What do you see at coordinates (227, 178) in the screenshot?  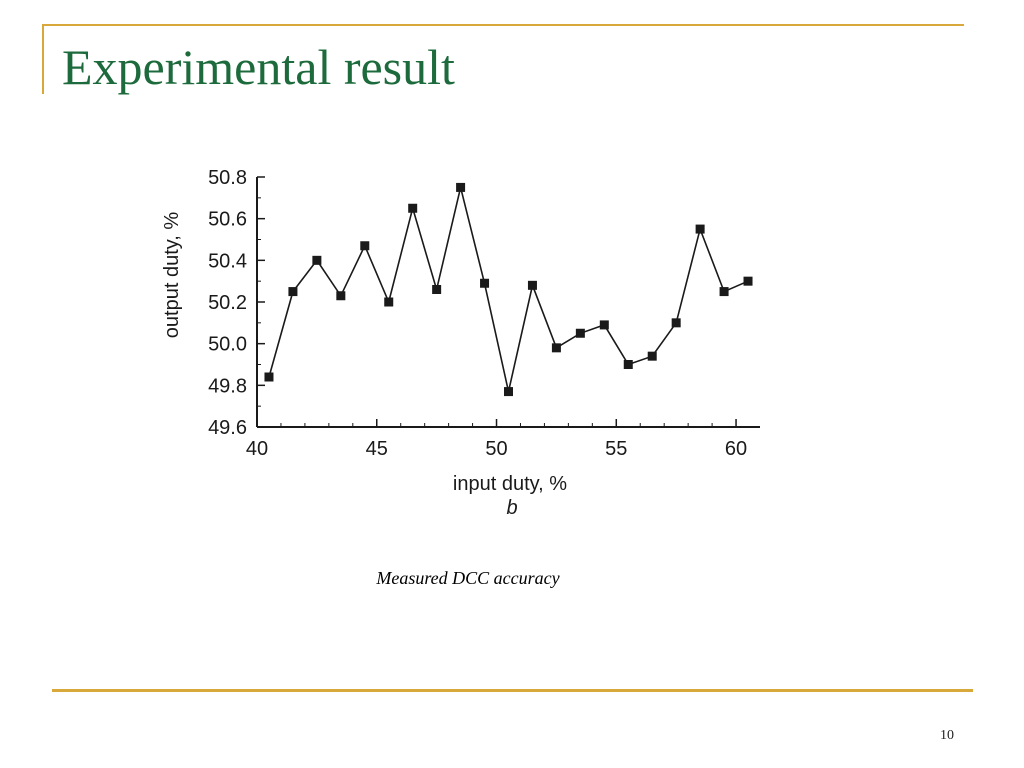 I see `y-tick-label: 50.8` at bounding box center [227, 178].